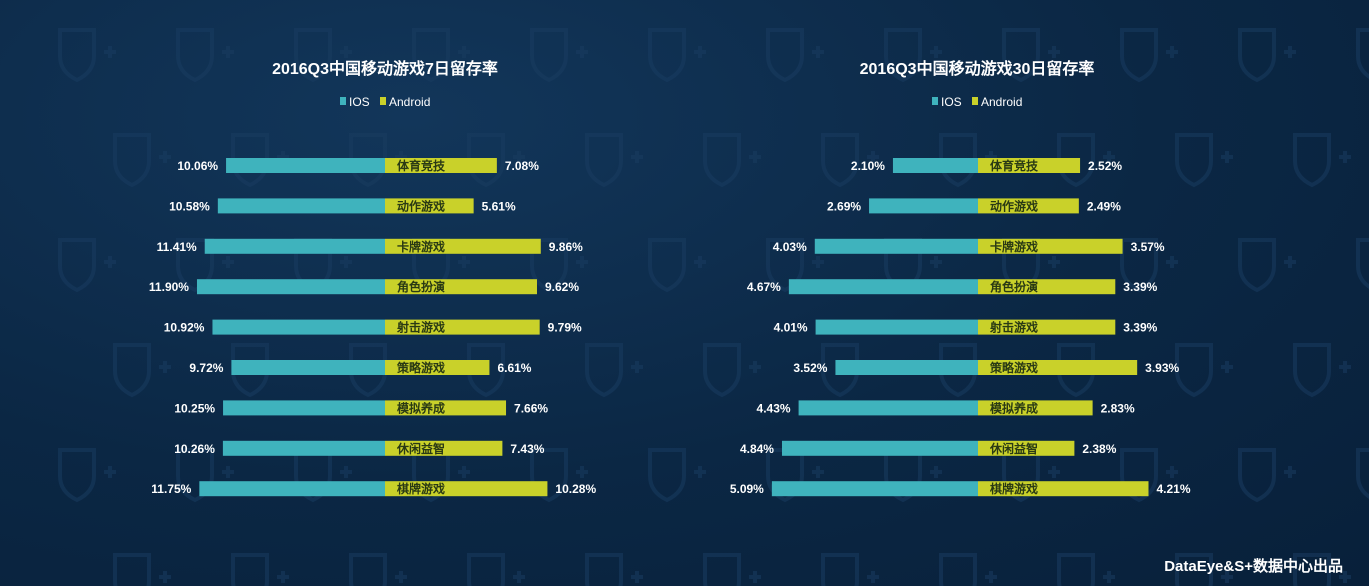 This screenshot has width=1369, height=586. Describe the element at coordinates (1140, 328) in the screenshot. I see `value-label-android: 3.39%` at that location.